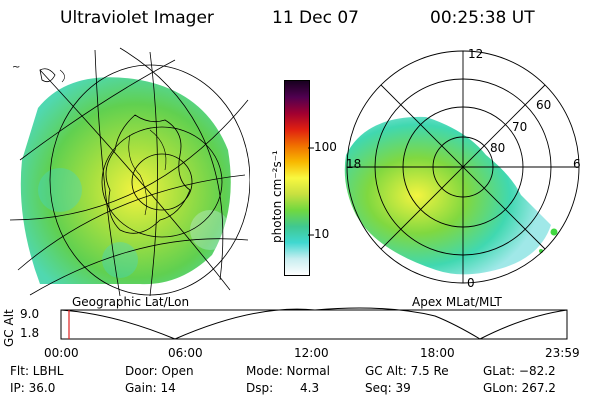  I want to click on observation-time: 00:25:38 UT, so click(482, 18).